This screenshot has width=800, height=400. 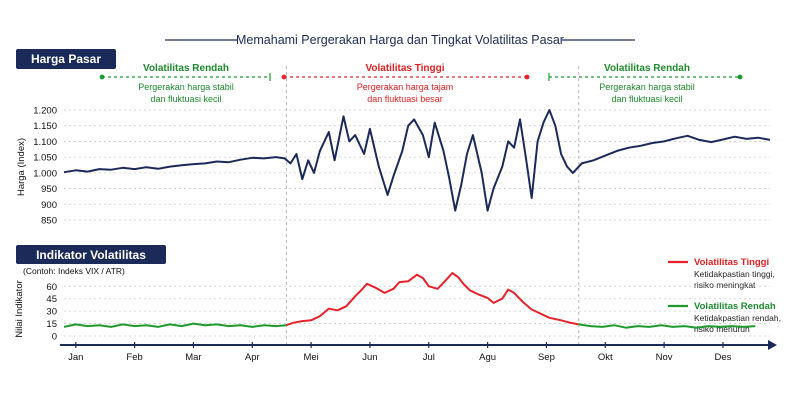 What do you see at coordinates (737, 318) in the screenshot?
I see `legend-desc-line1: Ketidakpastian rendah,` at bounding box center [737, 318].